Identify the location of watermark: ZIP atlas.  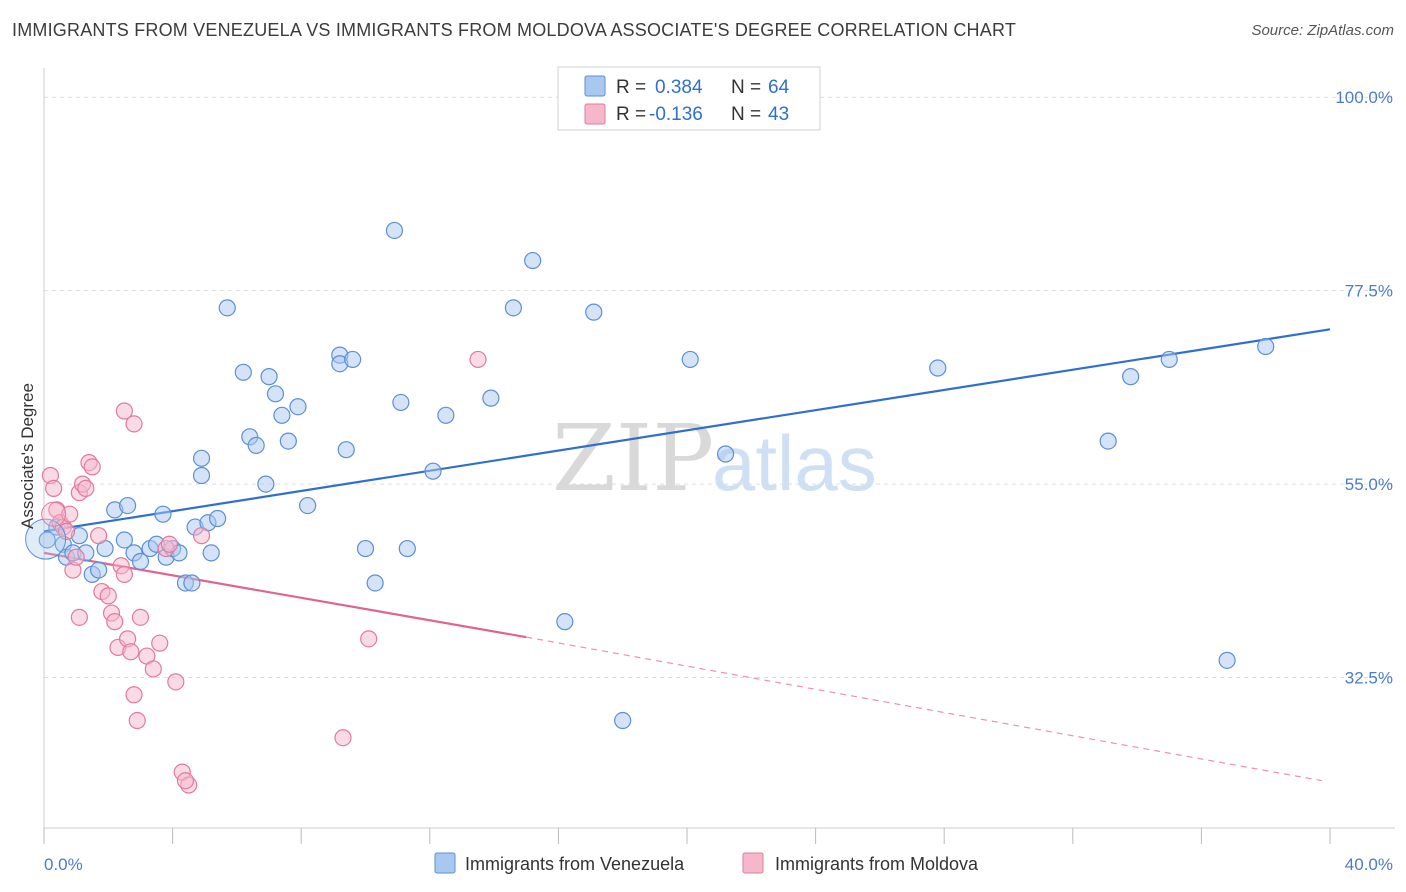
(714, 458).